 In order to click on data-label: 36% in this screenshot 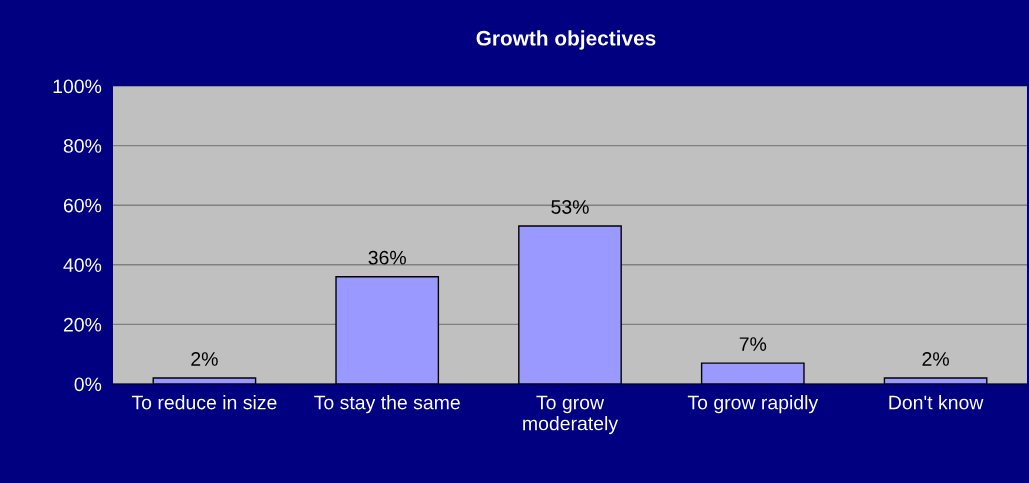, I will do `click(387, 257)`.